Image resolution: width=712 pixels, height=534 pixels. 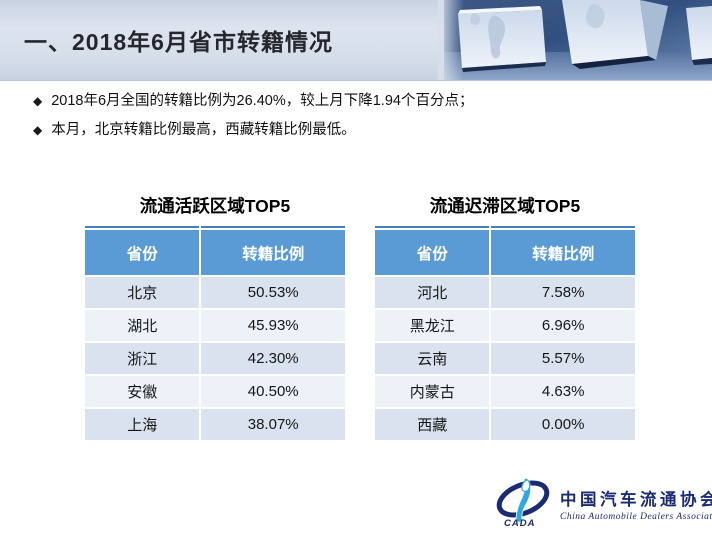 I want to click on bullet-text: 本月，北京转籍比例最高，西藏转籍比例最低。, so click(x=203, y=130).